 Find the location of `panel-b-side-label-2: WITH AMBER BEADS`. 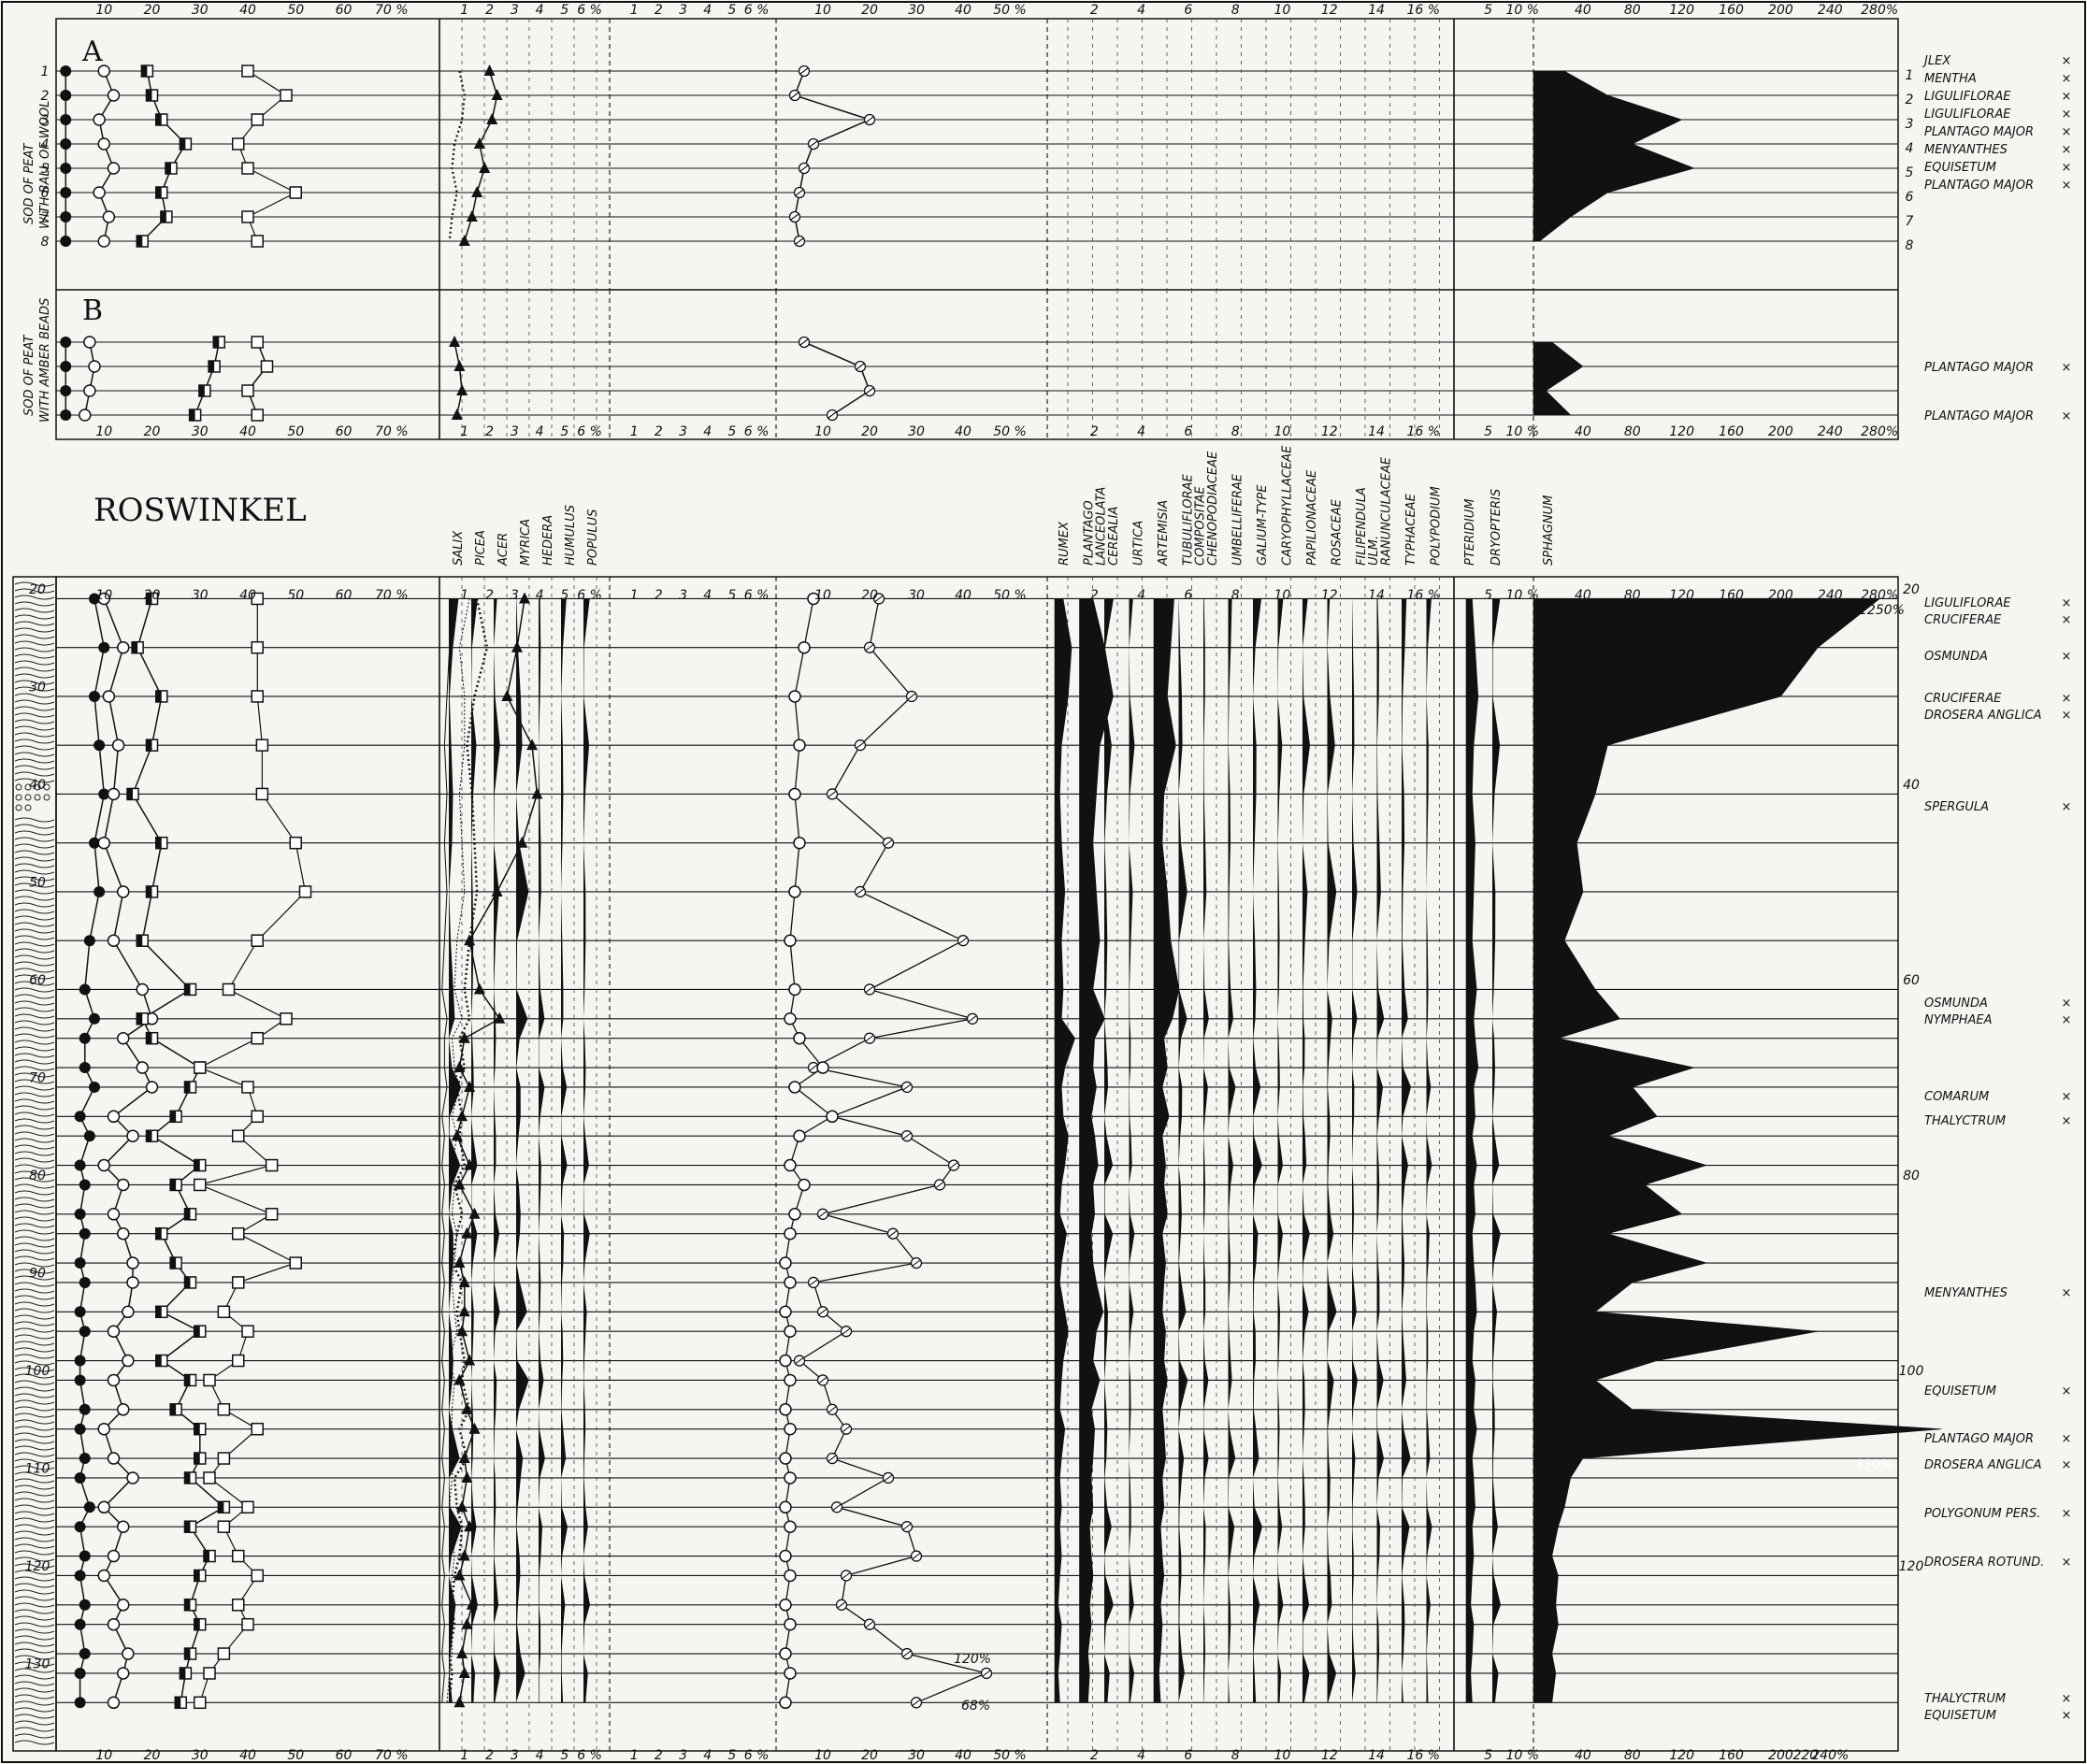

panel-b-side-label-2: WITH AMBER BEADS is located at coordinates (45, 360).